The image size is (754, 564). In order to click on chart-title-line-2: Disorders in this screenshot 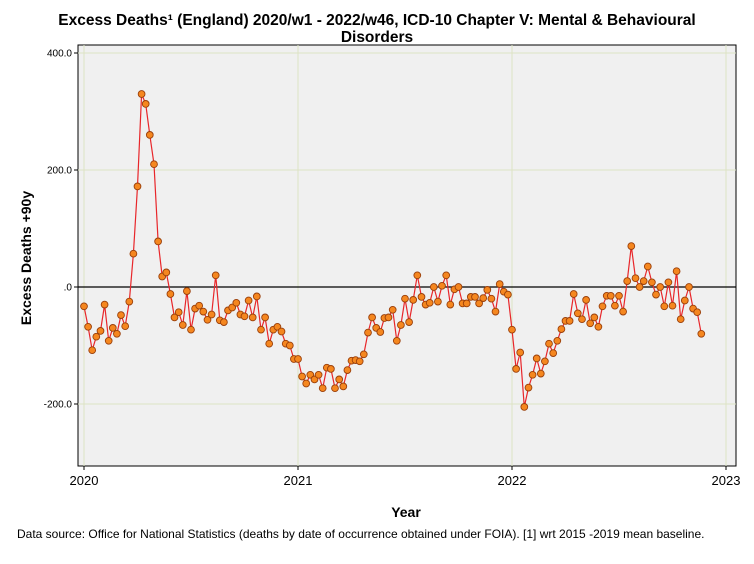, I will do `click(377, 37)`.